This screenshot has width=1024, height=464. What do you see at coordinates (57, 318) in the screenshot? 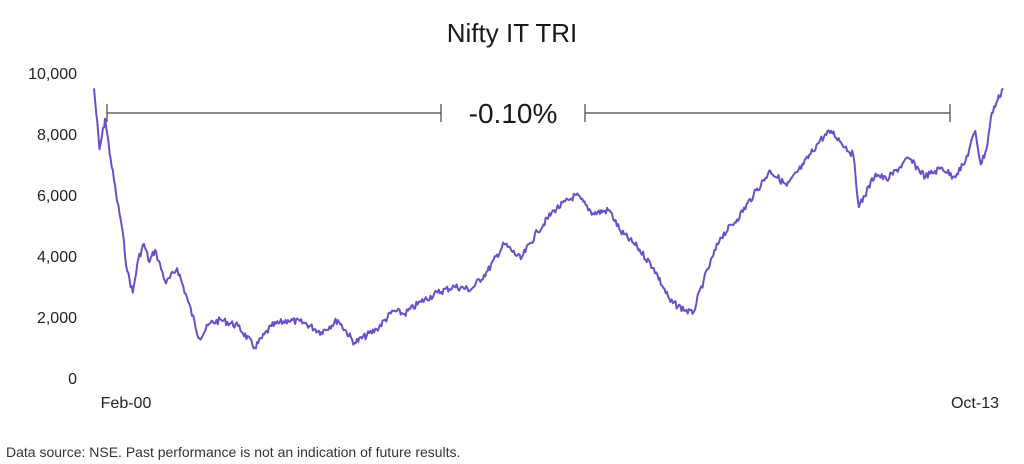
I see `y-tick-label: 2,000` at bounding box center [57, 318].